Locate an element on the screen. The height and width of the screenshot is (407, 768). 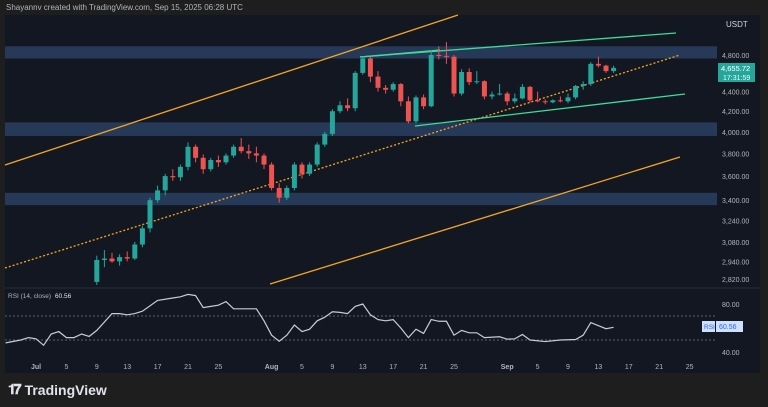
price-tick-label: 3,400.00 is located at coordinates (735, 201).